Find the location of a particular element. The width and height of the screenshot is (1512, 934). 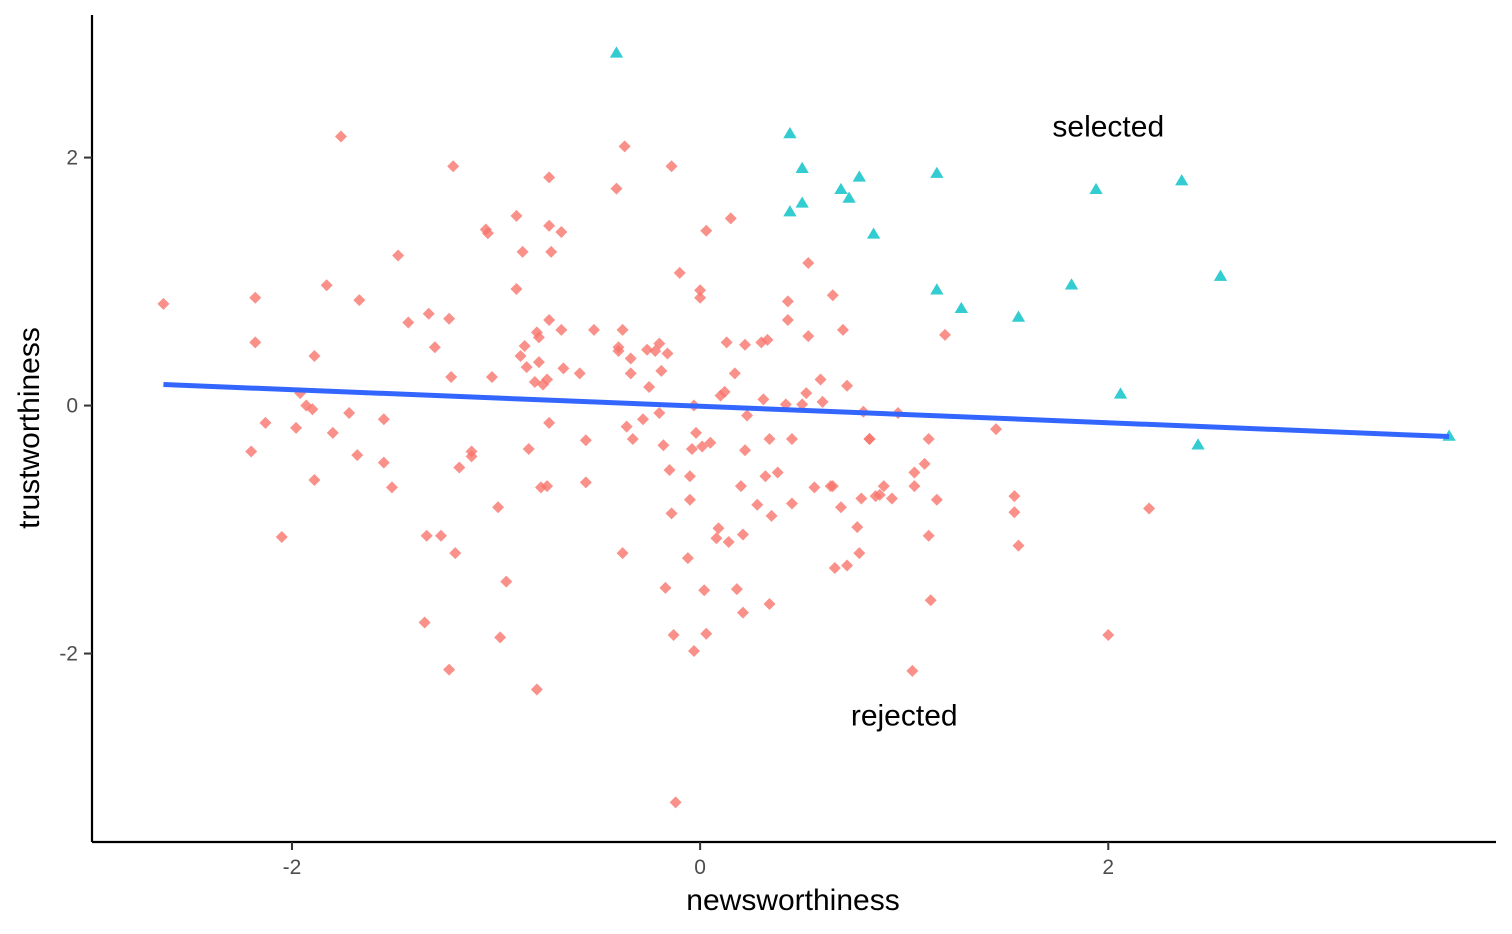

x-axis-title: newsworthiness is located at coordinates (792, 900).